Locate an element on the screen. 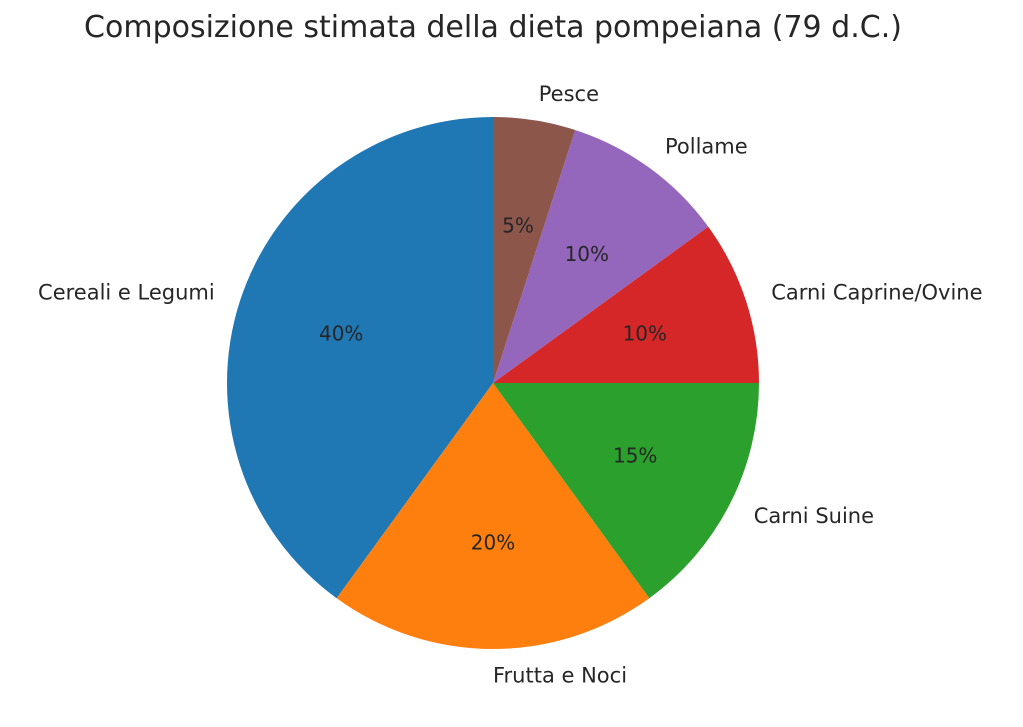 The image size is (1023, 727). pct-label-cereali-e-legumi: 40% is located at coordinates (341, 334).